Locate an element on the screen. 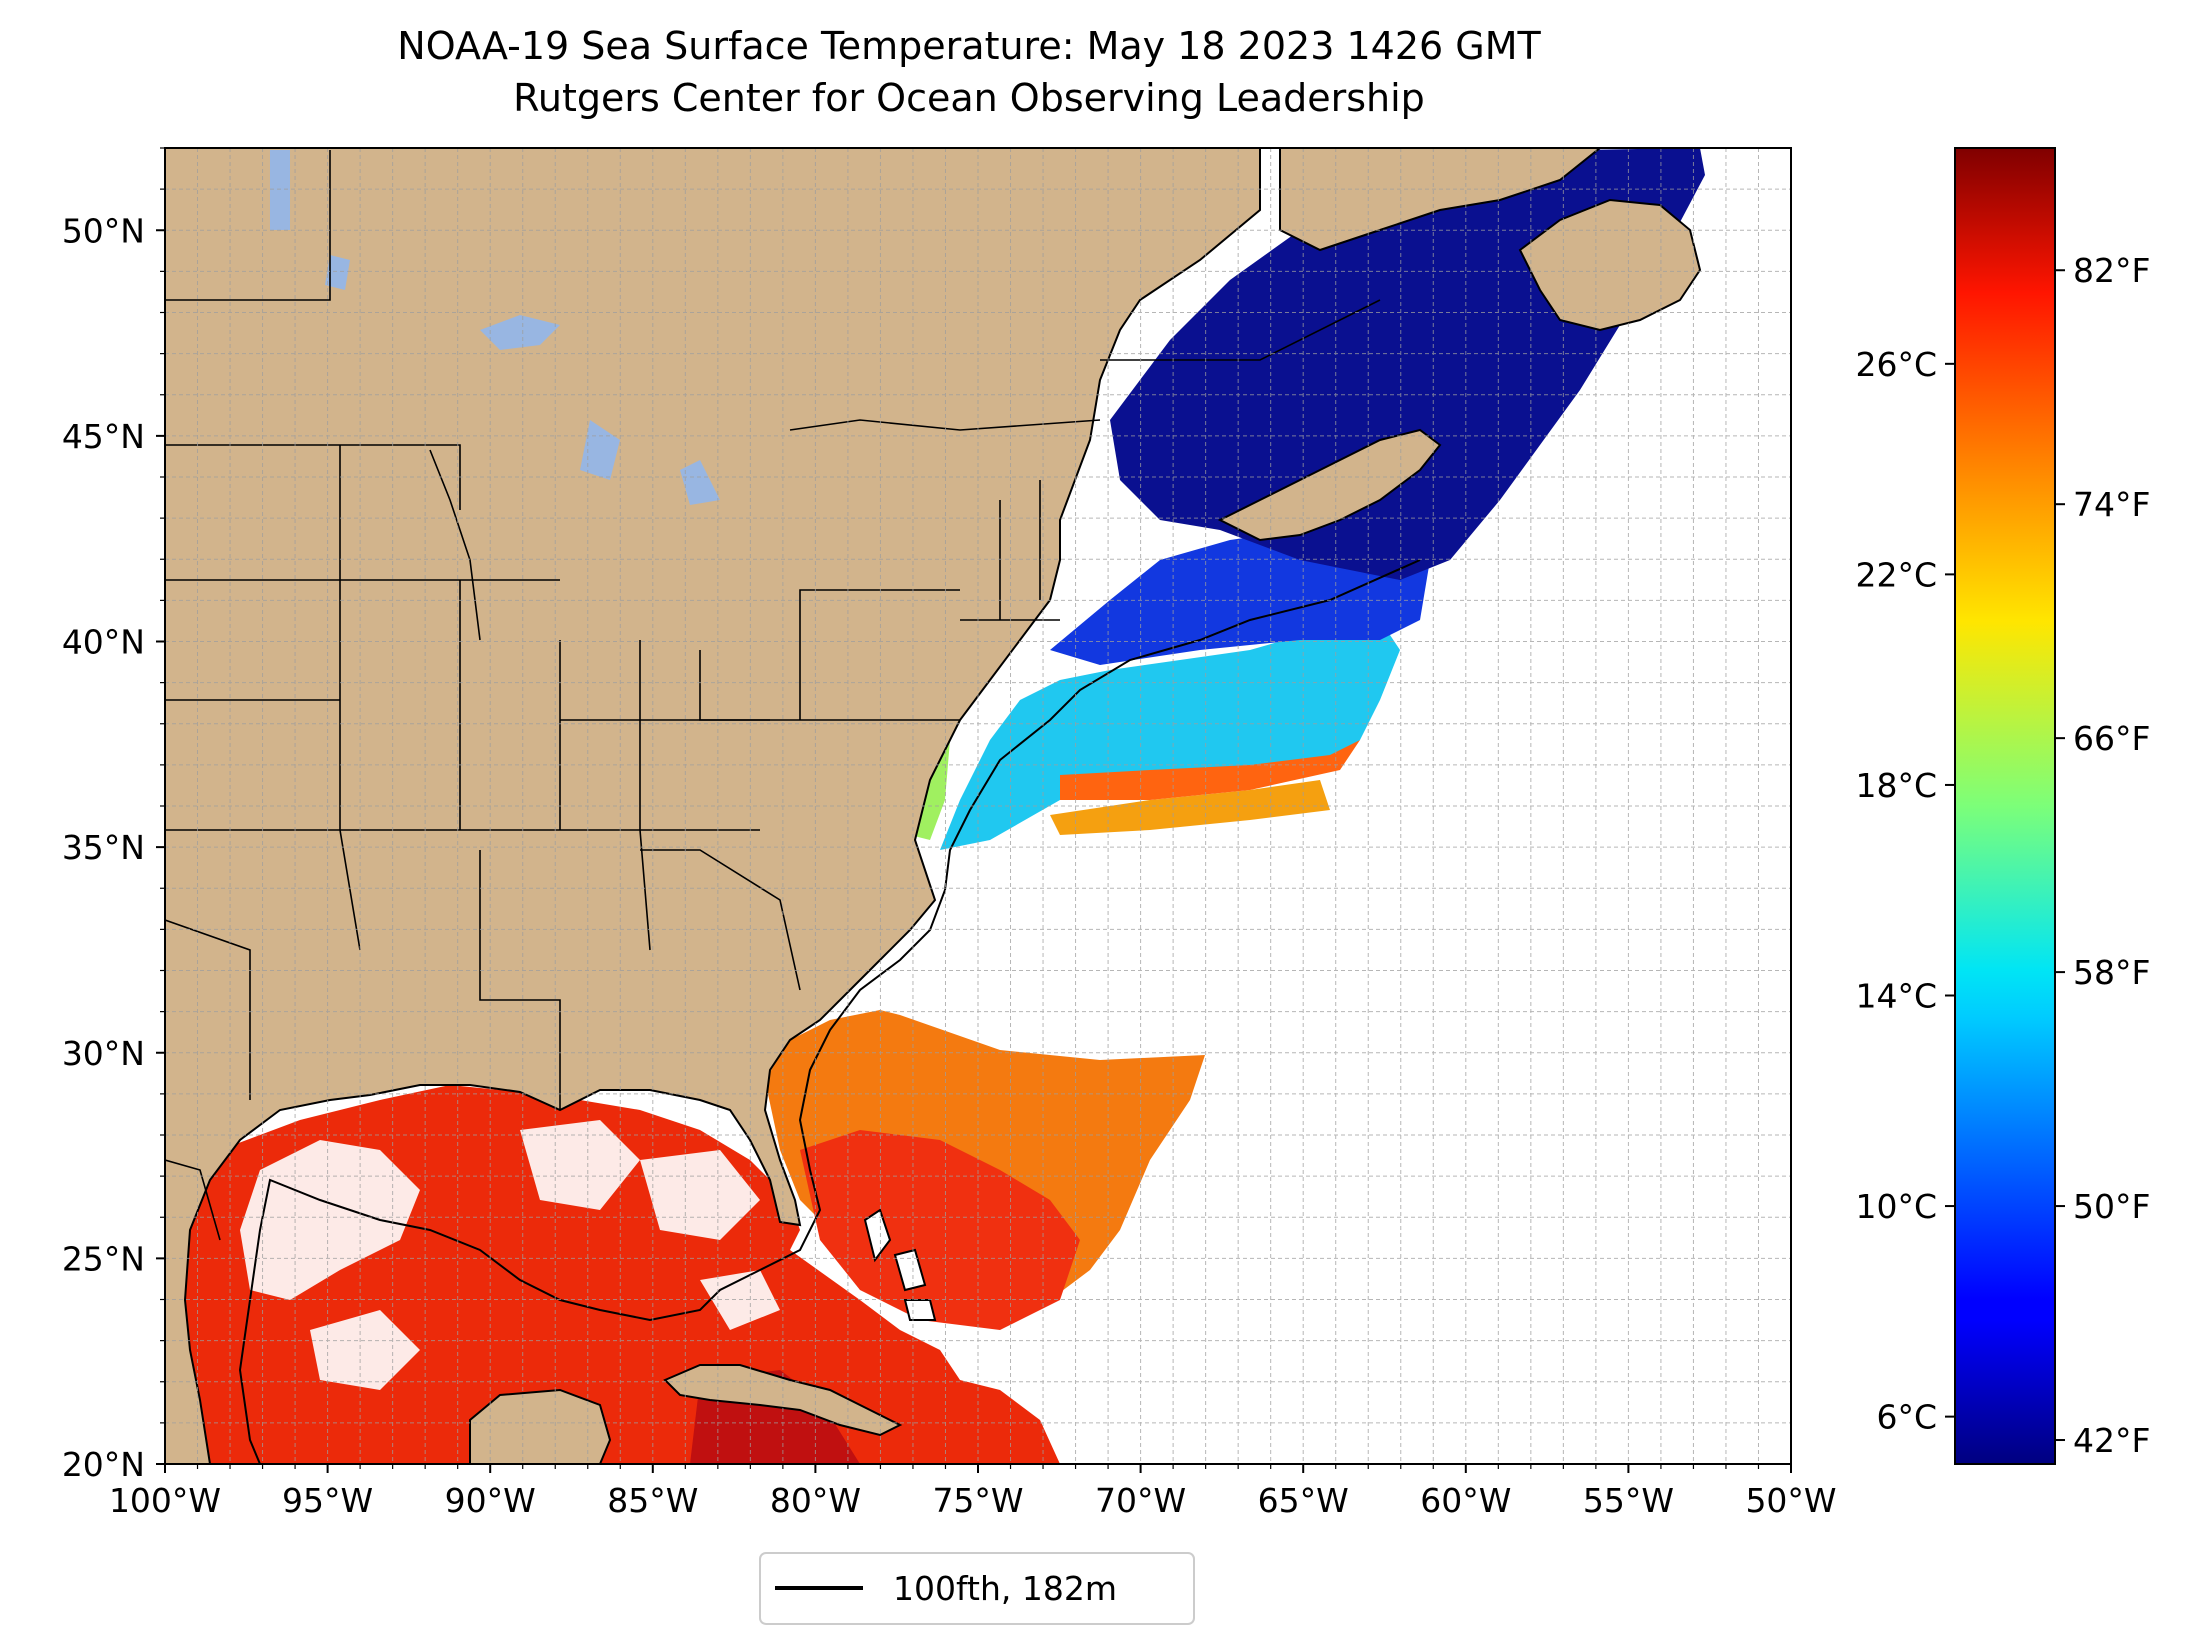 The image size is (2201, 1647). legend-isobath-label: 100fth, 182m is located at coordinates (1005, 1588).